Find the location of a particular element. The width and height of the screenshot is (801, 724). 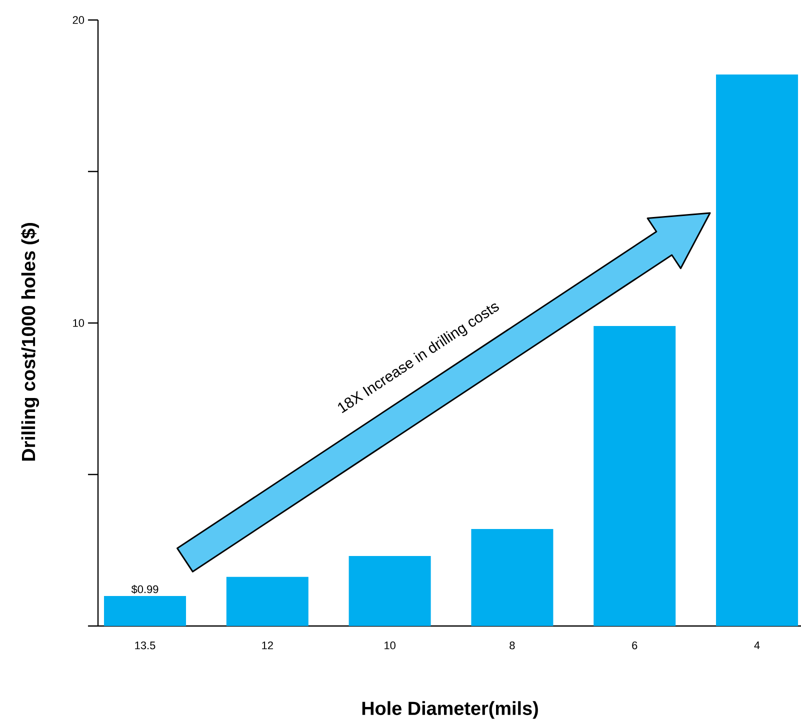

x-tick-label: 6 is located at coordinates (635, 646).